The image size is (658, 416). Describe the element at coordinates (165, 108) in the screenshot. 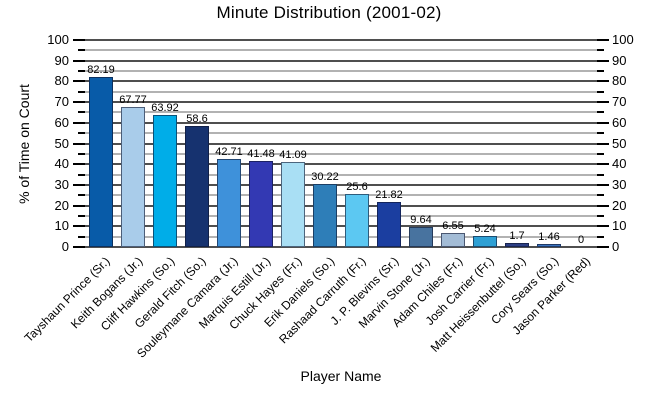

I see `bar-value-label: 63.92` at that location.